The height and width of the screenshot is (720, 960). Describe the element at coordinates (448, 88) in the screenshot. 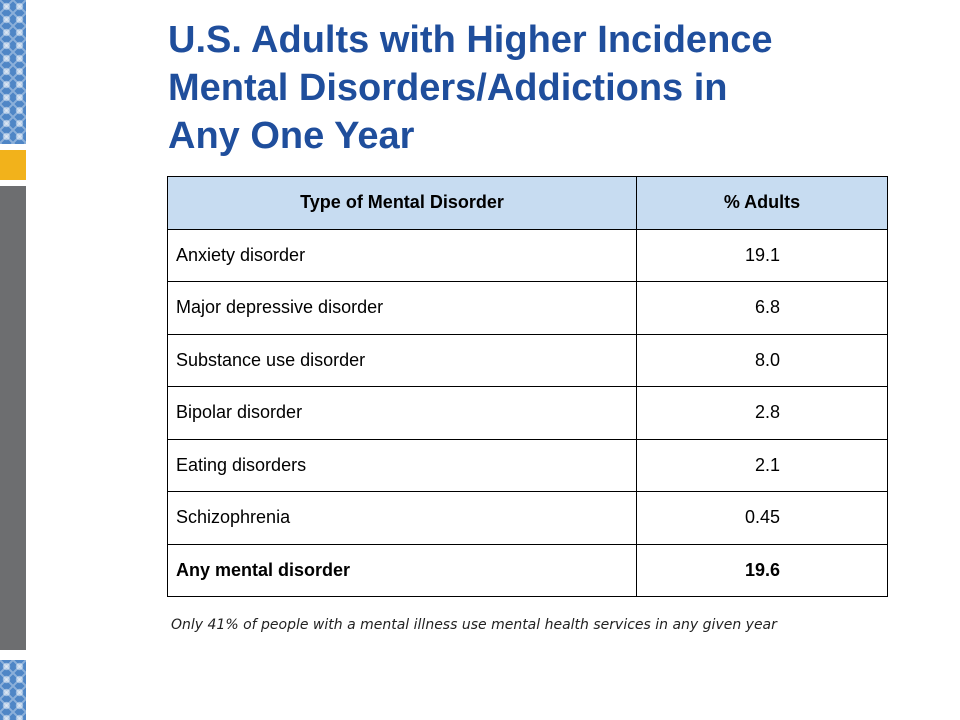

I see `title-line-2: Mental Disorders/Addictions in` at that location.